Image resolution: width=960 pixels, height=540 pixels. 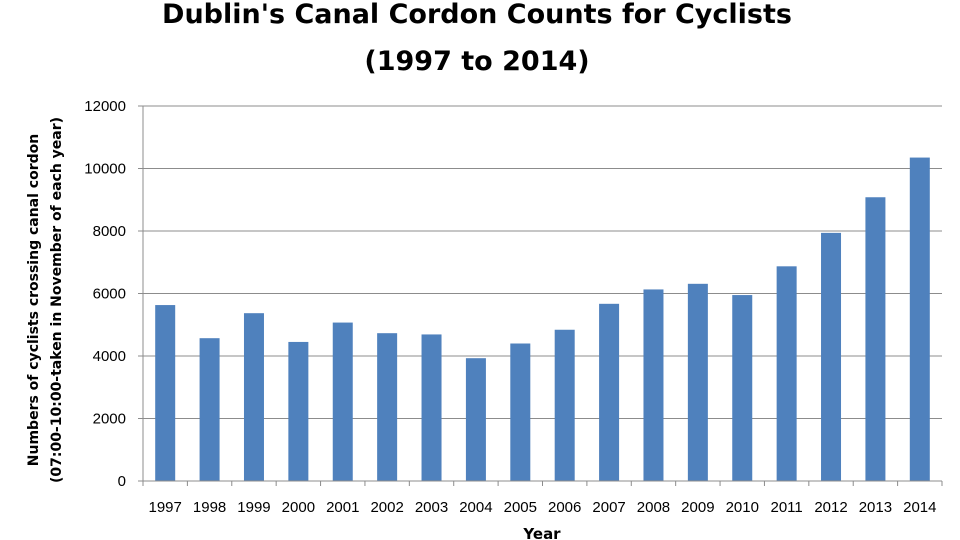 I want to click on x-tick-label: 2009, so click(x=697, y=507).